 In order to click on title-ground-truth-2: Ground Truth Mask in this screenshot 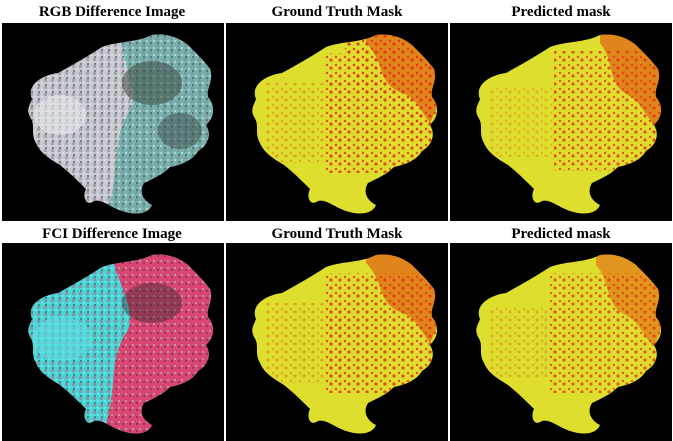, I will do `click(337, 234)`.